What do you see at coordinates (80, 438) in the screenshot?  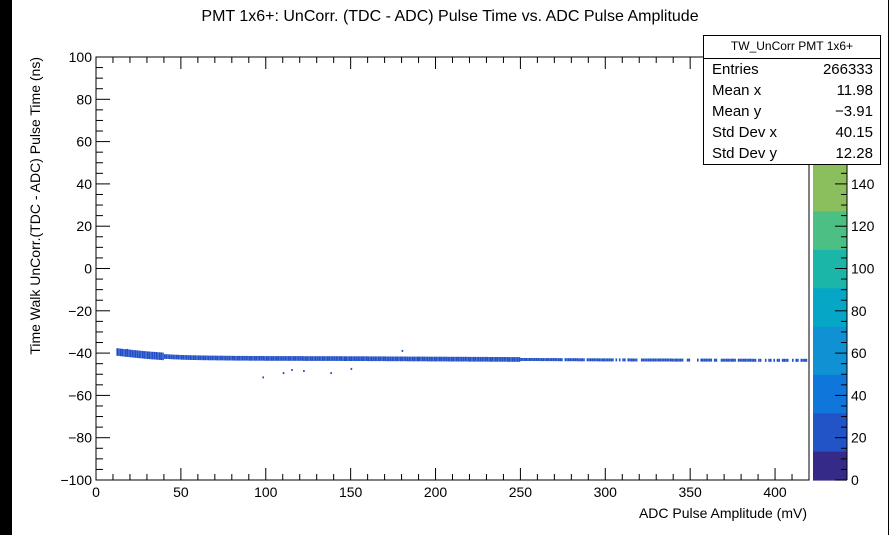 I see `y-tick-label: −80` at bounding box center [80, 438].